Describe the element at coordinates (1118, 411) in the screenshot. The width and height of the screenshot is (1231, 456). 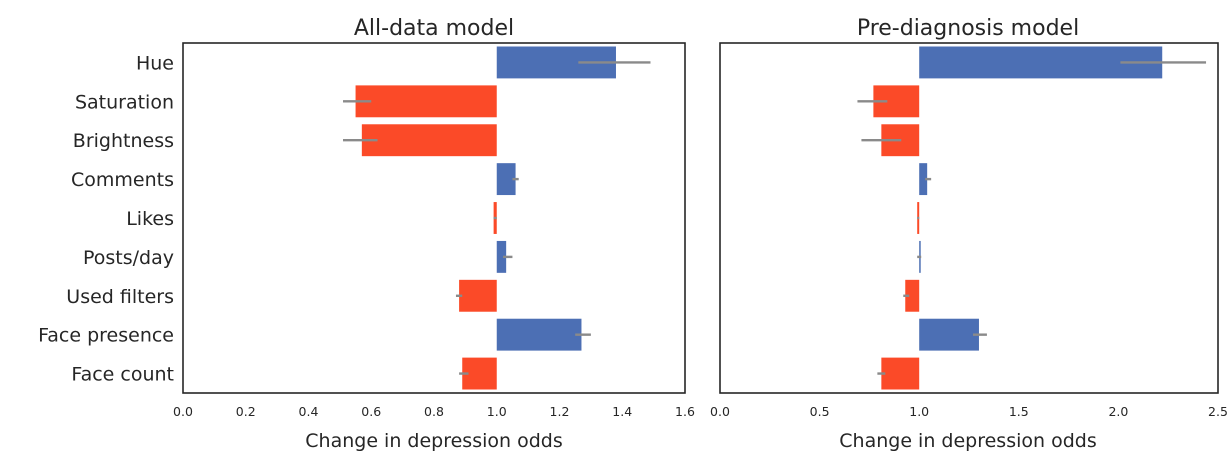
I see `x-tick-label: 2.0` at that location.